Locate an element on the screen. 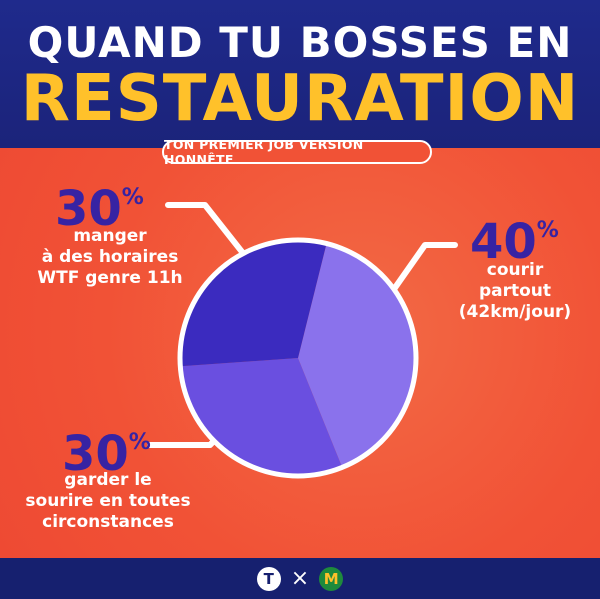 This screenshot has width=600, height=599. footer-bar: T × M is located at coordinates (300, 578).